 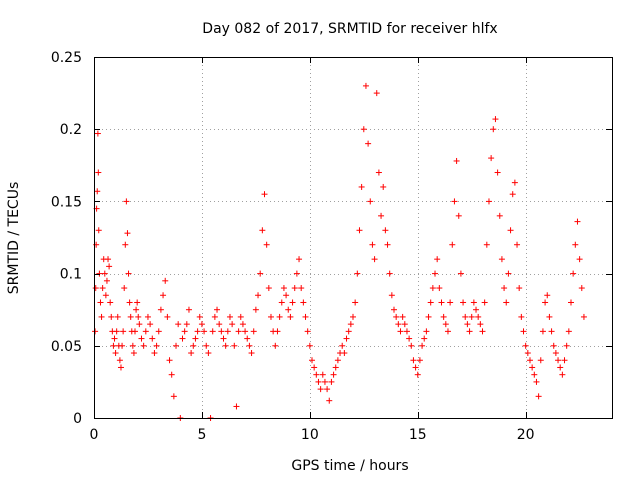 What do you see at coordinates (71, 130) in the screenshot?
I see `y-tick-label: 0.2` at bounding box center [71, 130].